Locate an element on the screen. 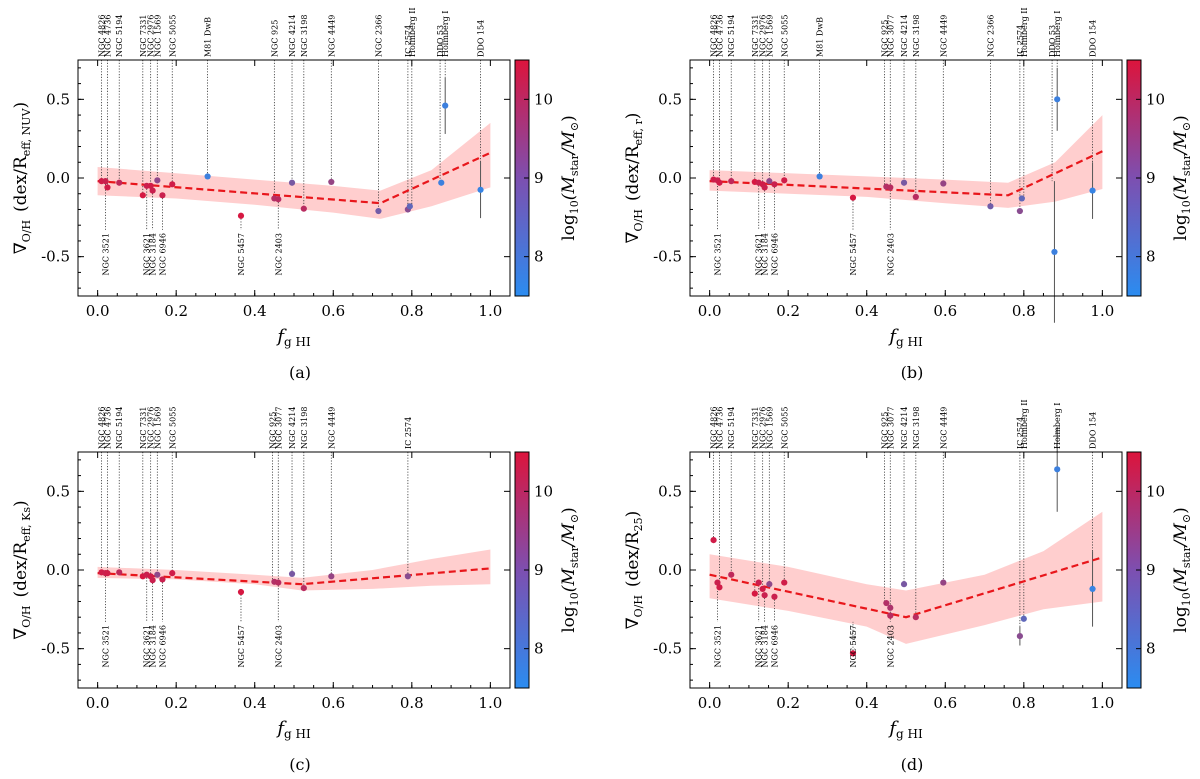  x-tick-label: 0.6 is located at coordinates (945, 311).